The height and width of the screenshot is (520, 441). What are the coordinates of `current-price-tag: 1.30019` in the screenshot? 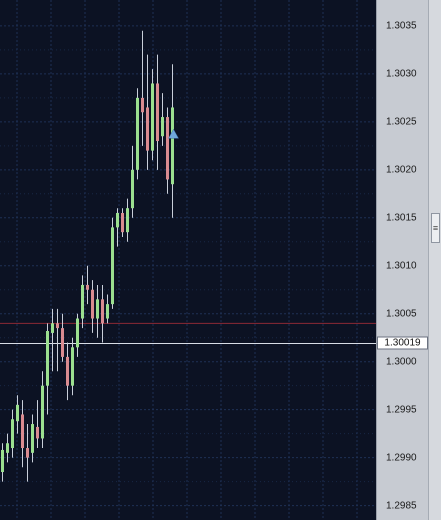 It's located at (402, 343).